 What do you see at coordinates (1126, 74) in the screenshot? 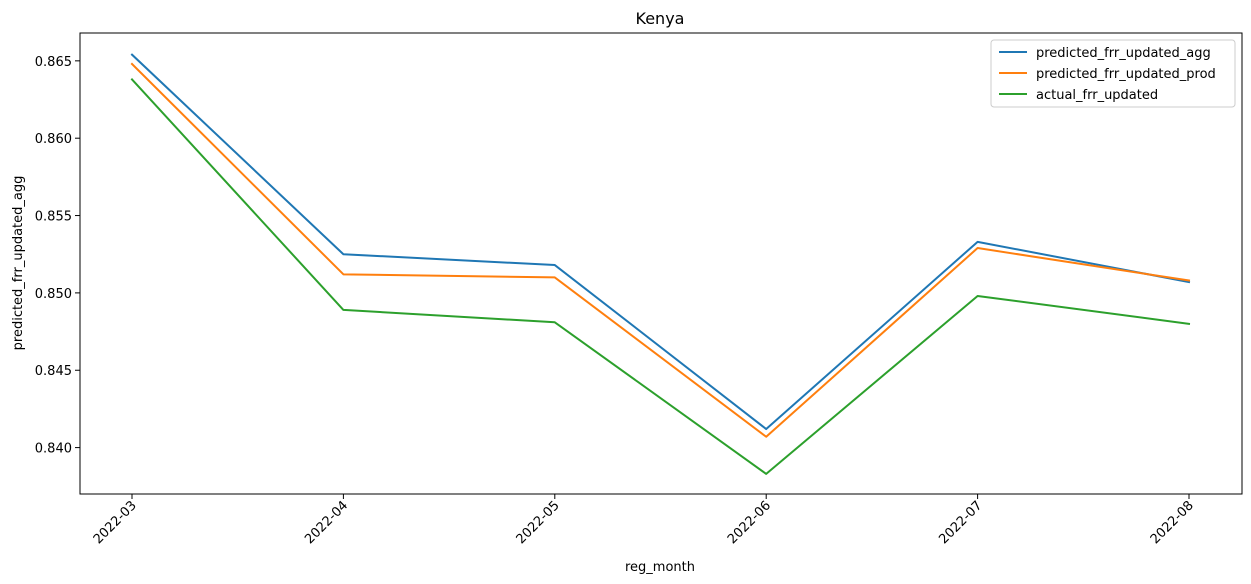
I see `legend-label: predicted_frr_updated_prod` at bounding box center [1126, 74].